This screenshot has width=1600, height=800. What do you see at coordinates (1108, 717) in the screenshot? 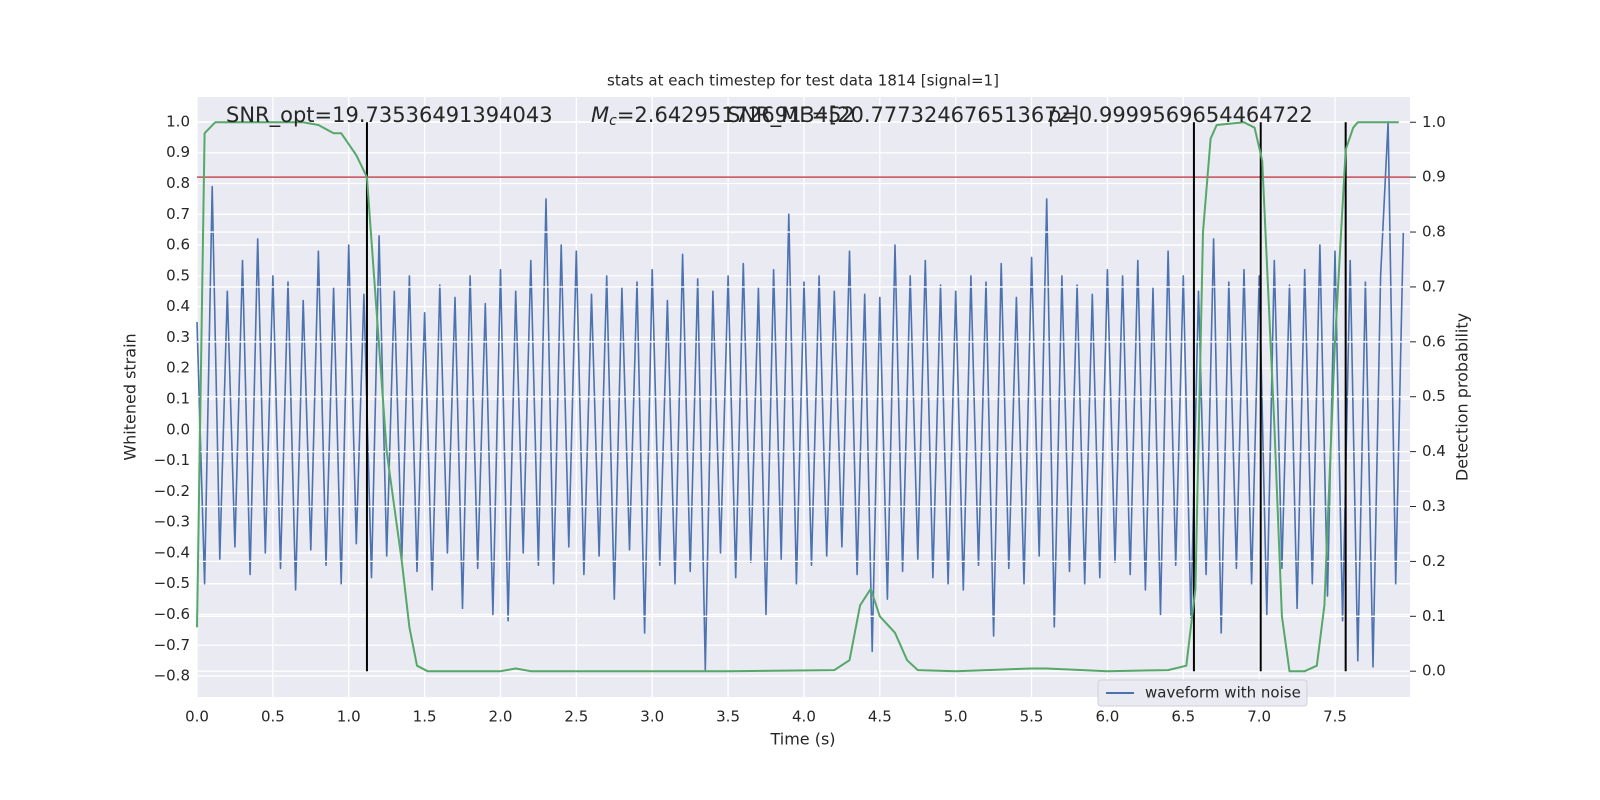
I see `x-tick-label: 6.0` at bounding box center [1108, 717].